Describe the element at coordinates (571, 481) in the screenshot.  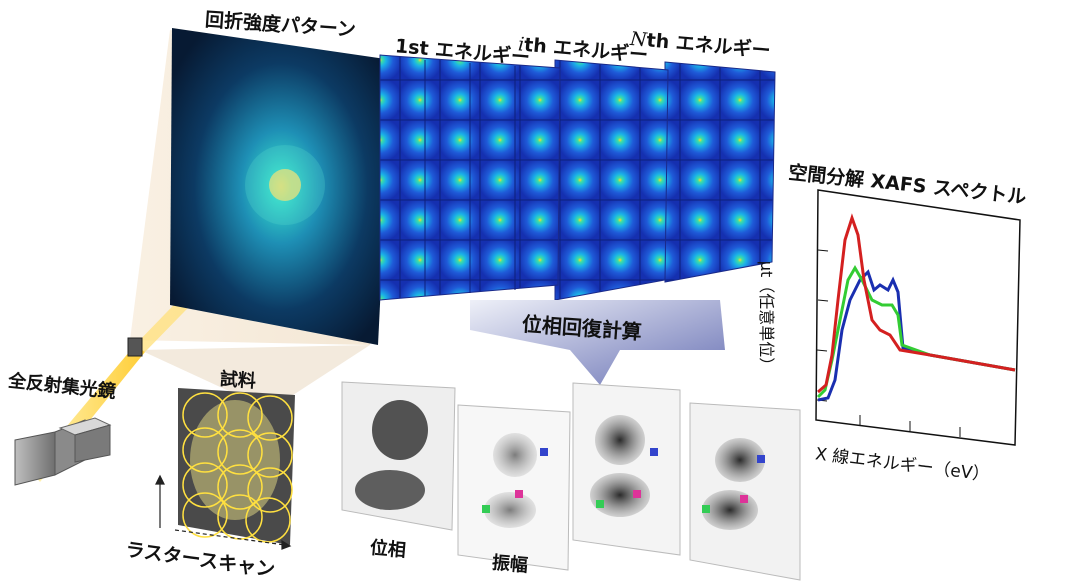
I see `phase-amplitude-stack` at that location.